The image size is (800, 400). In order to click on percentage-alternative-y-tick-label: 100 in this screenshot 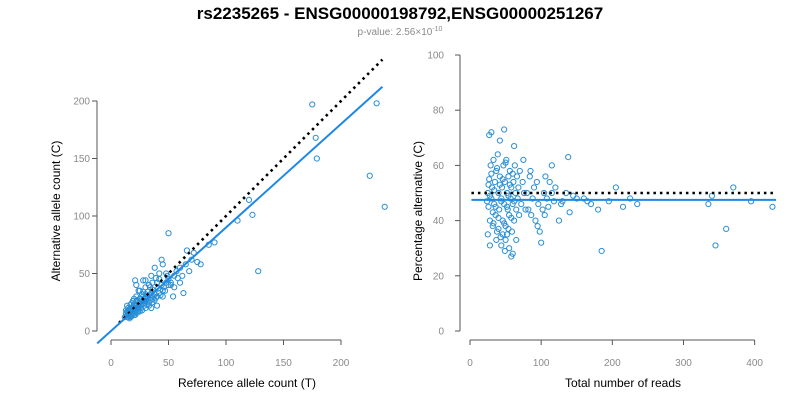, I will do `click(435, 56)`.